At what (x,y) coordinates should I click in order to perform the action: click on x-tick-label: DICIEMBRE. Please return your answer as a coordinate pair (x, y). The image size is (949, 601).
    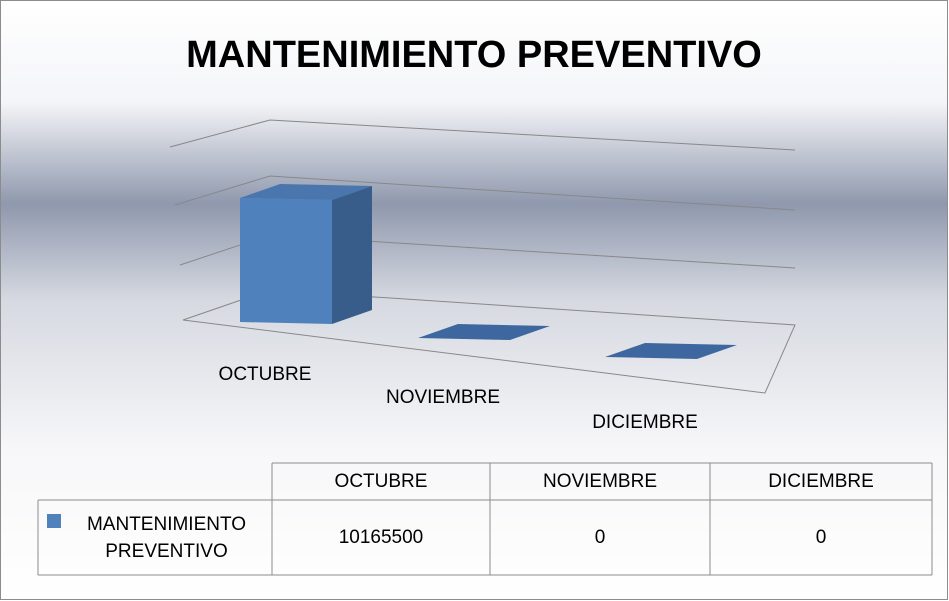
    Looking at the image, I should click on (645, 422).